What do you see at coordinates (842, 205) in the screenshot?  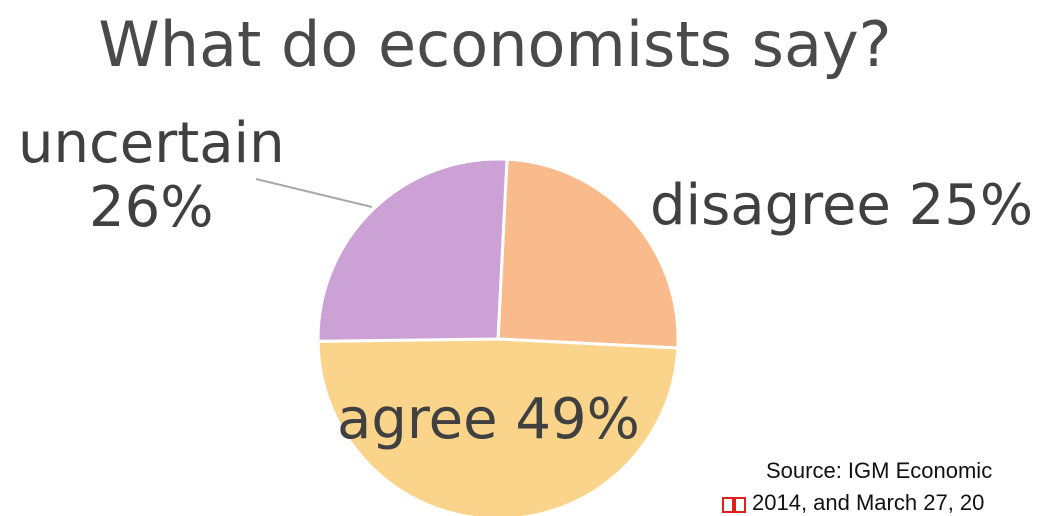 I see `label-disagree: disagree 25%` at bounding box center [842, 205].